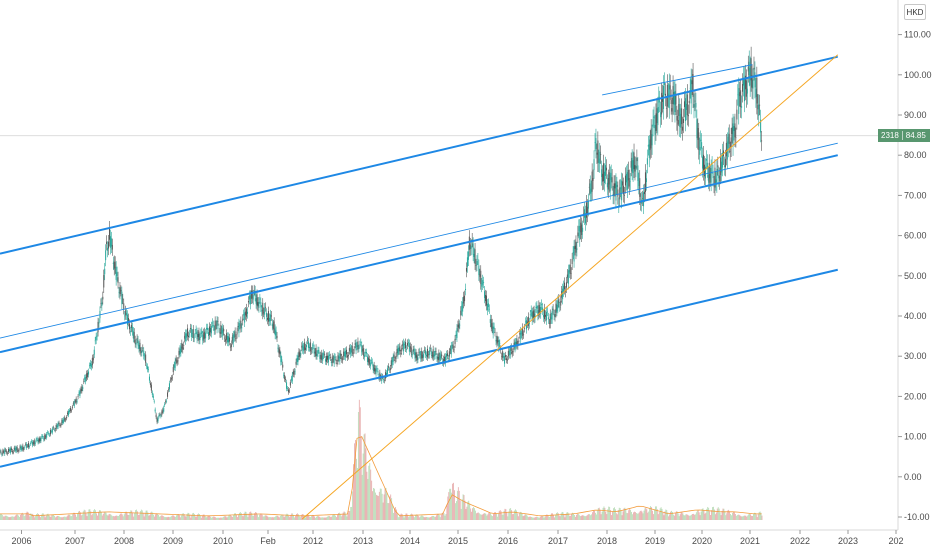 This screenshot has height=550, width=932. Describe the element at coordinates (607, 541) in the screenshot. I see `x-tick-label: 2018` at that location.